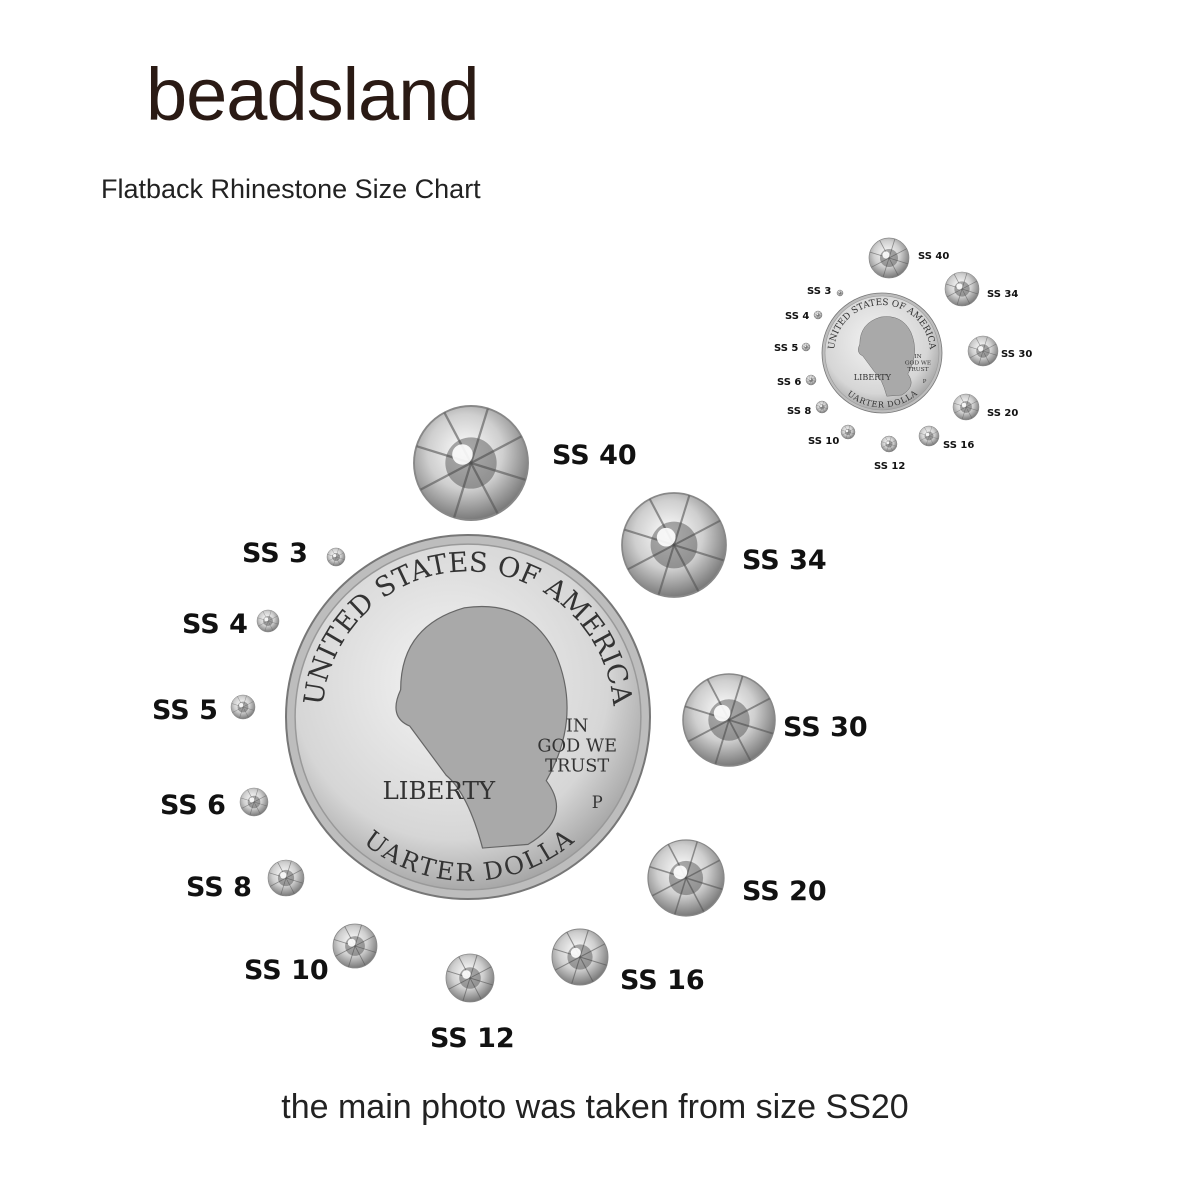  Describe the element at coordinates (313, 94) in the screenshot. I see `beadsland-logo: beadsland` at that location.